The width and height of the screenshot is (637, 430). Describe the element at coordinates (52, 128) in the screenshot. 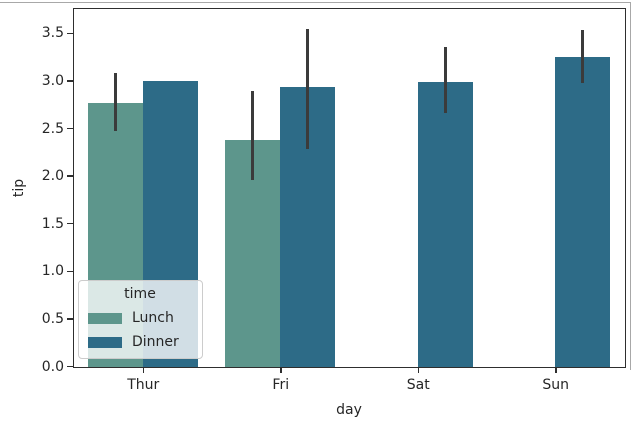

I see `y-tick-label: 2.5` at that location.